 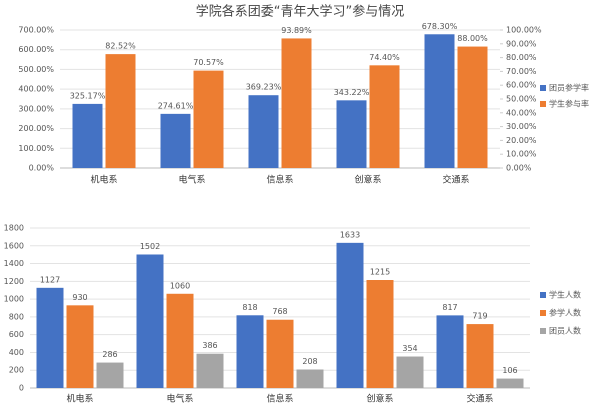 I want to click on y-tick-label: 1400, so click(x=14, y=263).